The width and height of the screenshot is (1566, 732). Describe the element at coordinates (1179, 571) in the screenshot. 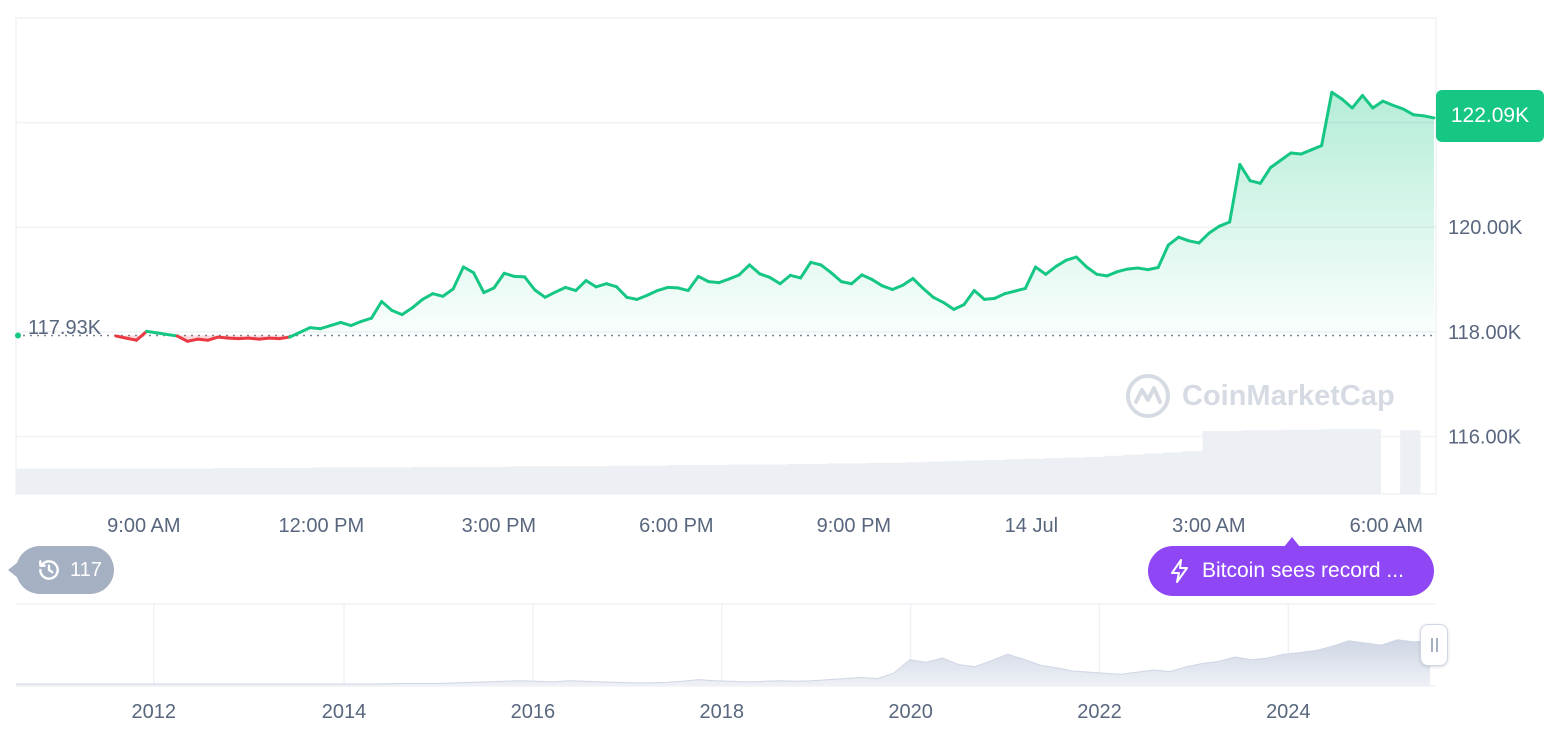

I see `lightning-icon` at that location.